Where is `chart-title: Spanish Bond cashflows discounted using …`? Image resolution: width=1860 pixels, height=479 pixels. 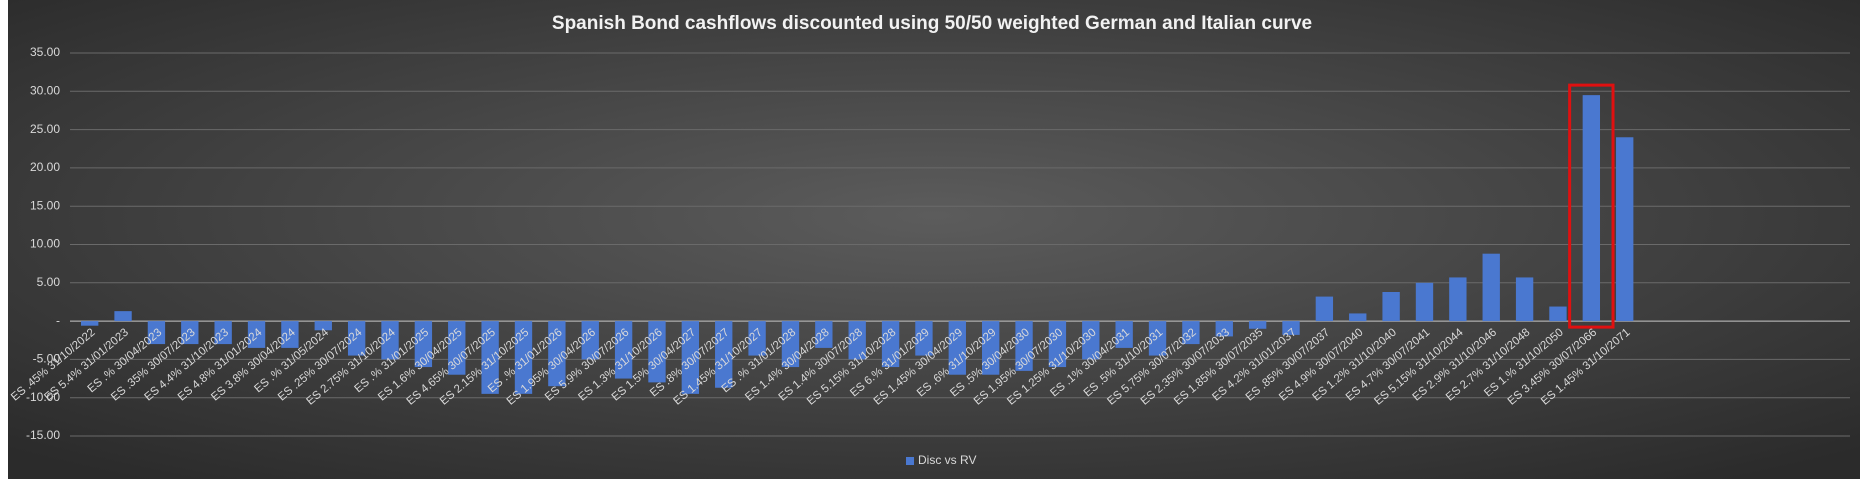
chart-title: Spanish Bond cashflows discounted using … is located at coordinates (932, 23).